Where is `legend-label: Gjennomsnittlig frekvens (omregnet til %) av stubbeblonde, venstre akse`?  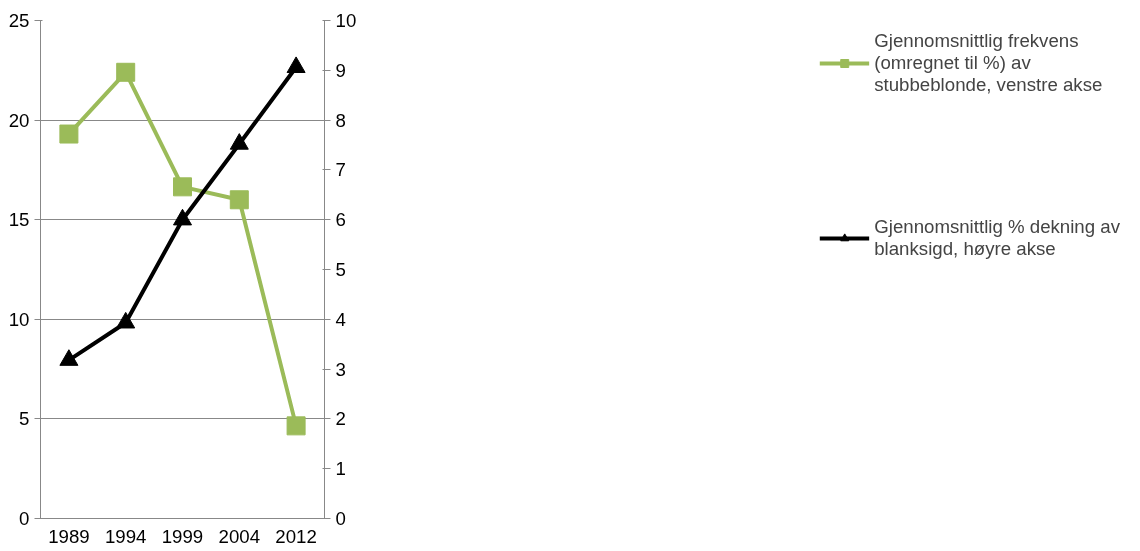 legend-label: Gjennomsnittlig frekvens (omregnet til %) av stubbeblonde, venstre akse is located at coordinates (988, 63).